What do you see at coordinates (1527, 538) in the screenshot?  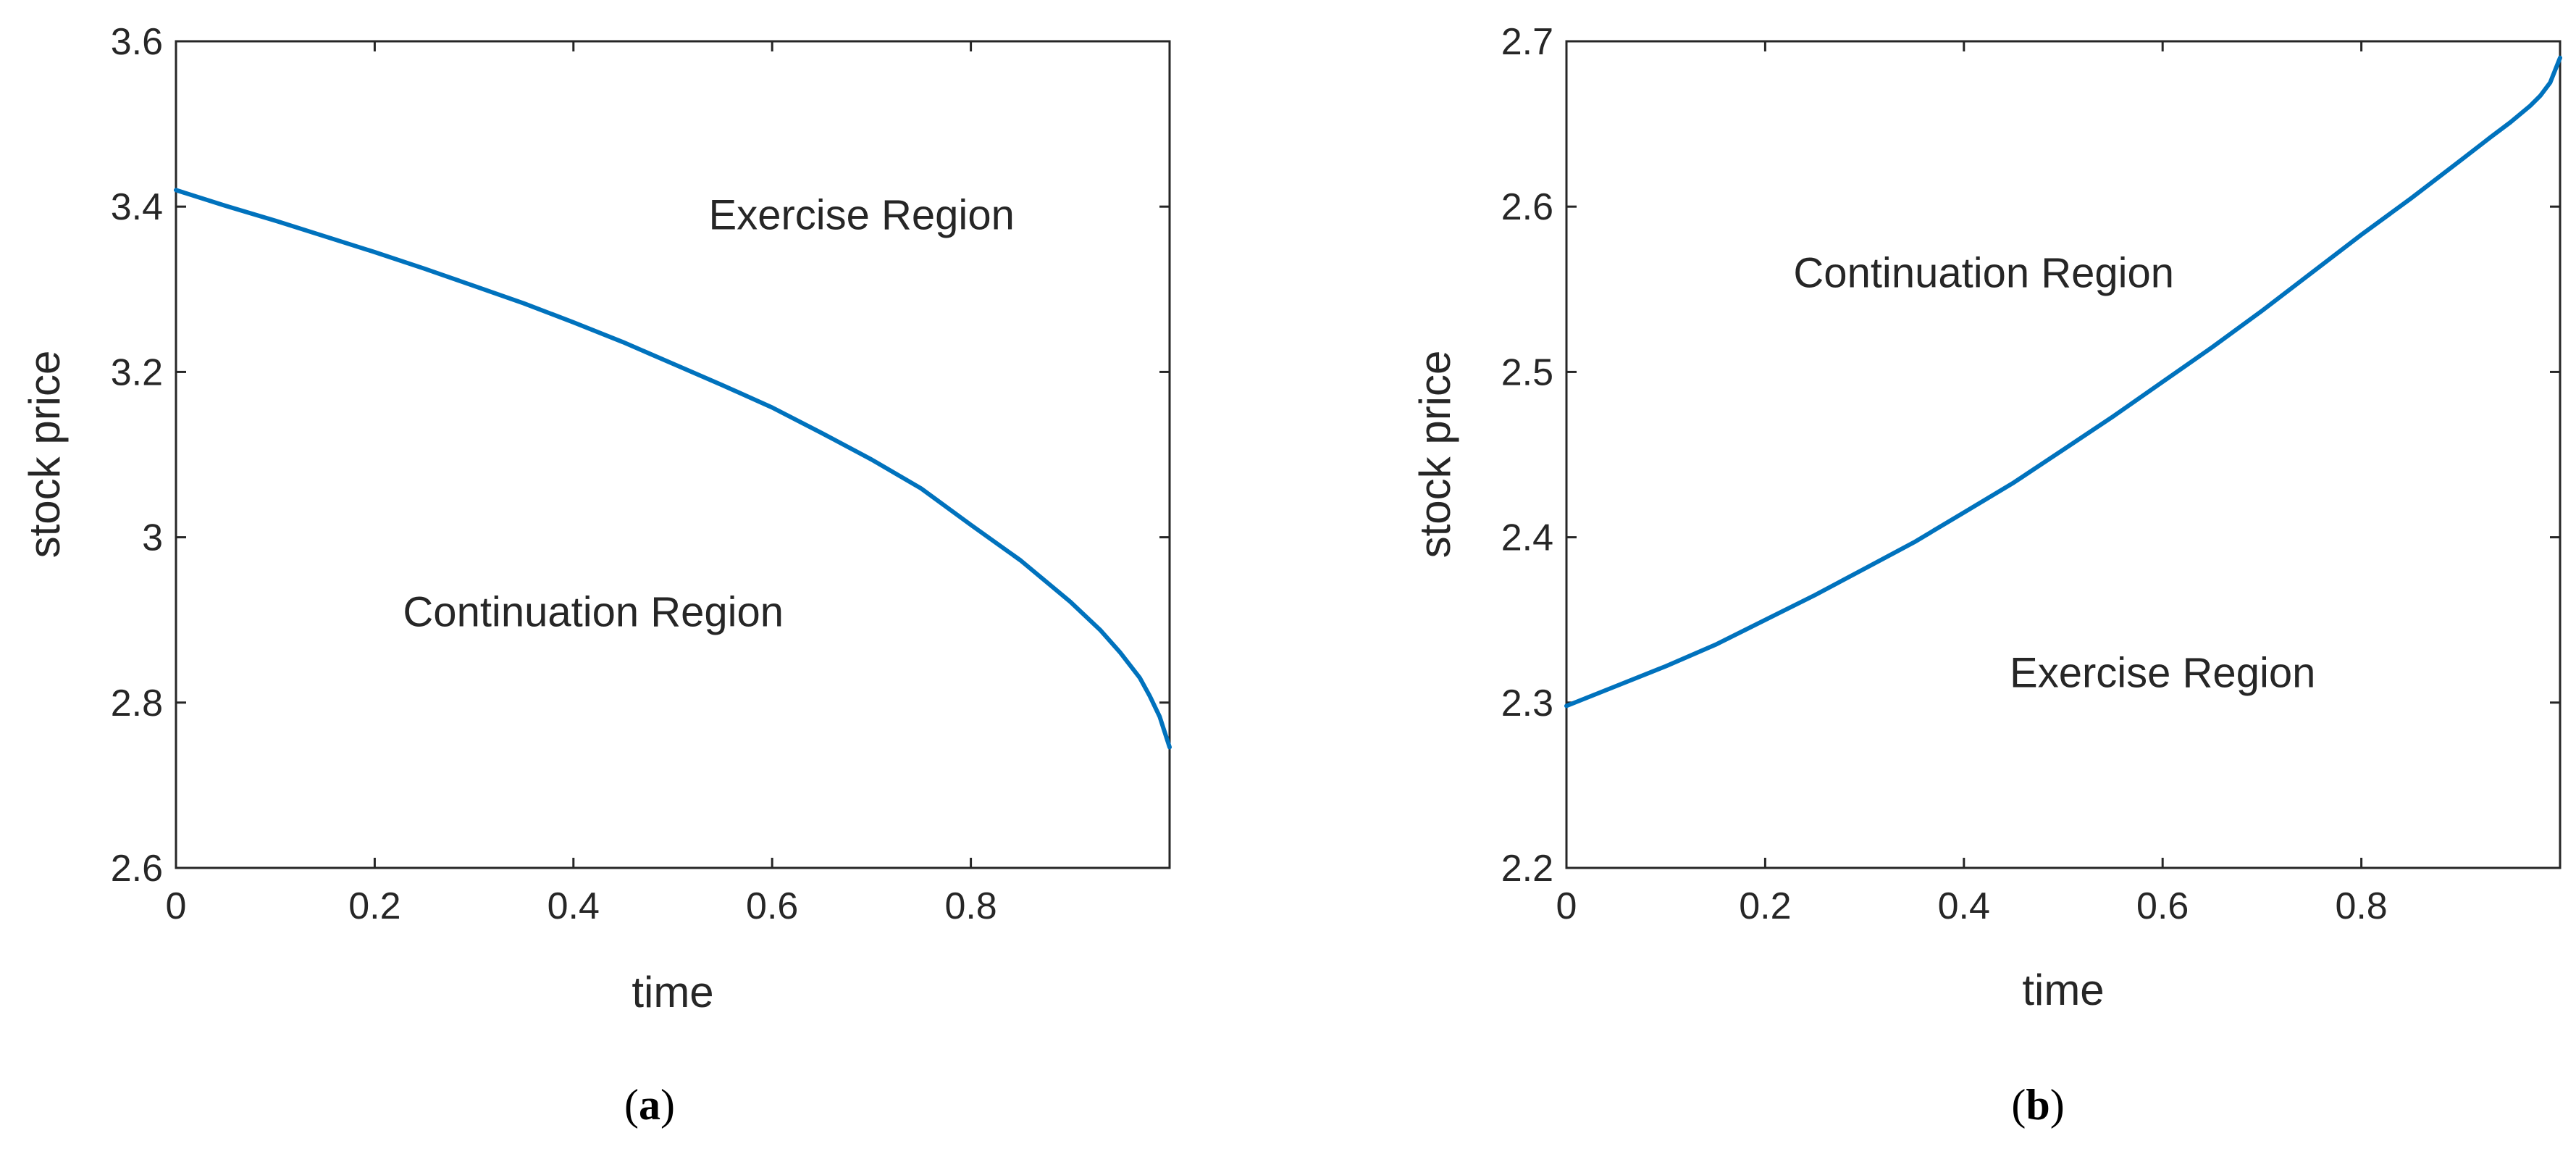 I see `y-tick-label: 2.4` at bounding box center [1527, 538].